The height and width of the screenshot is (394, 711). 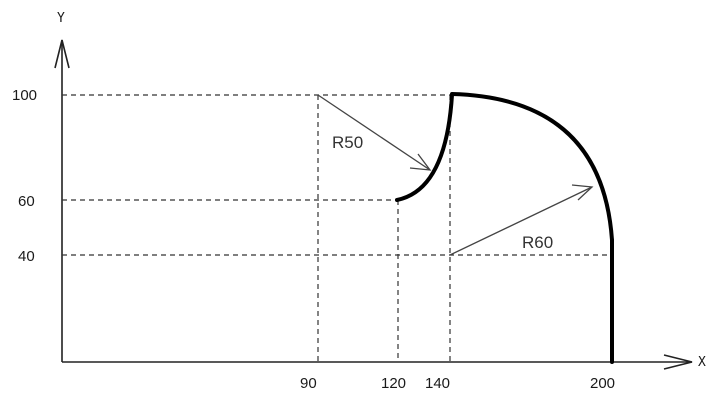 I want to click on x-tick-90: 90, so click(x=308, y=383).